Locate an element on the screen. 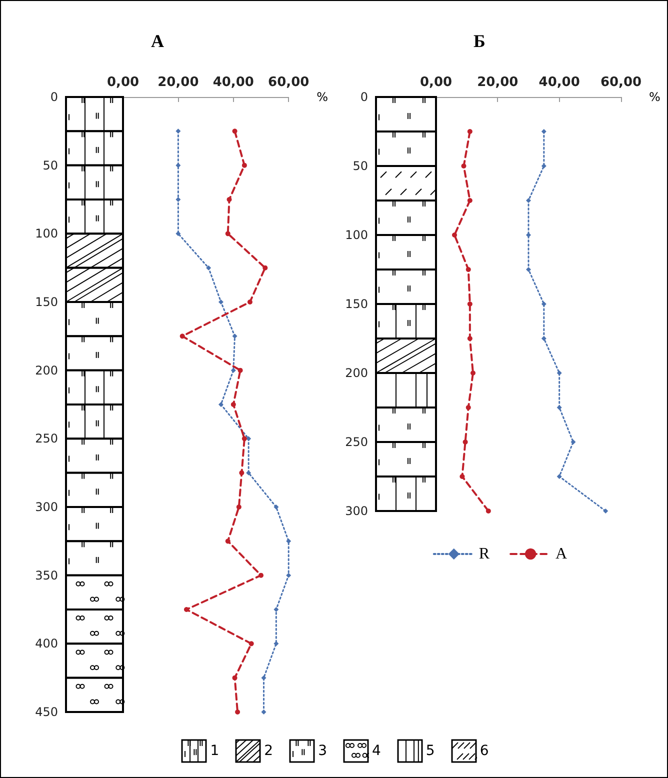 The width and height of the screenshot is (668, 778). text: 3 is located at coordinates (322, 751).